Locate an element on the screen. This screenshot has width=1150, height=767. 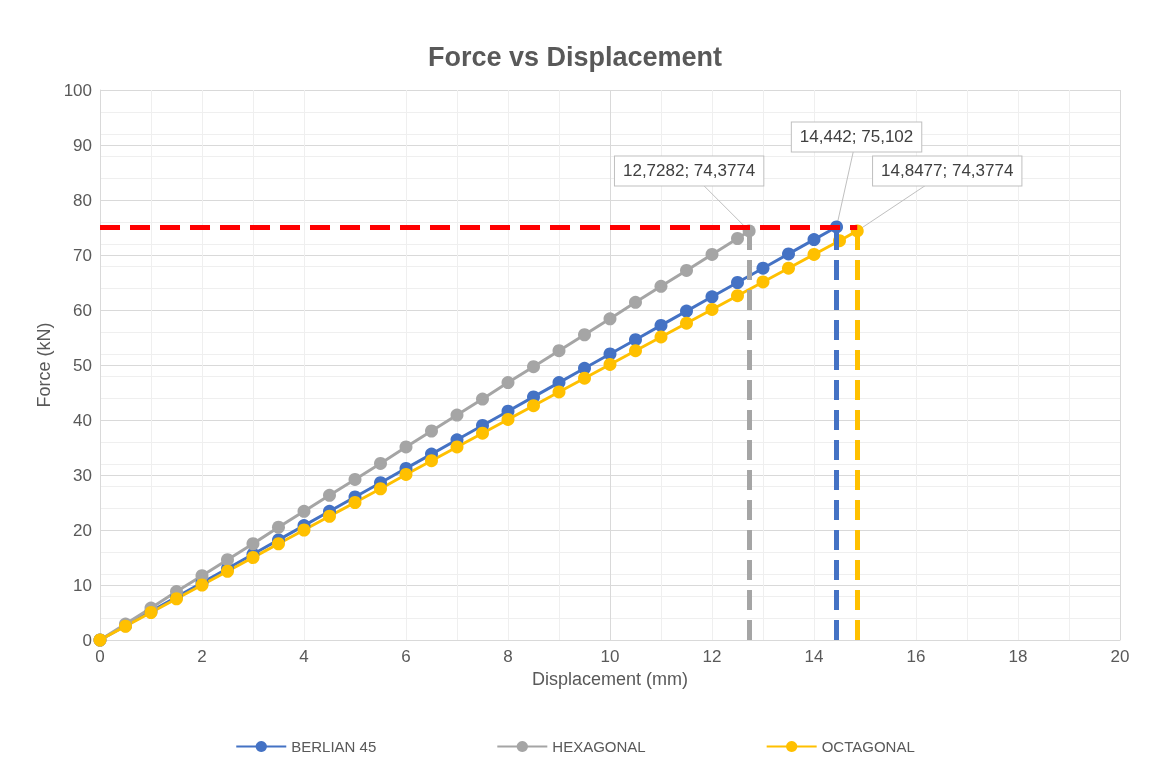
y-tick-label: 10 is located at coordinates (82, 585).